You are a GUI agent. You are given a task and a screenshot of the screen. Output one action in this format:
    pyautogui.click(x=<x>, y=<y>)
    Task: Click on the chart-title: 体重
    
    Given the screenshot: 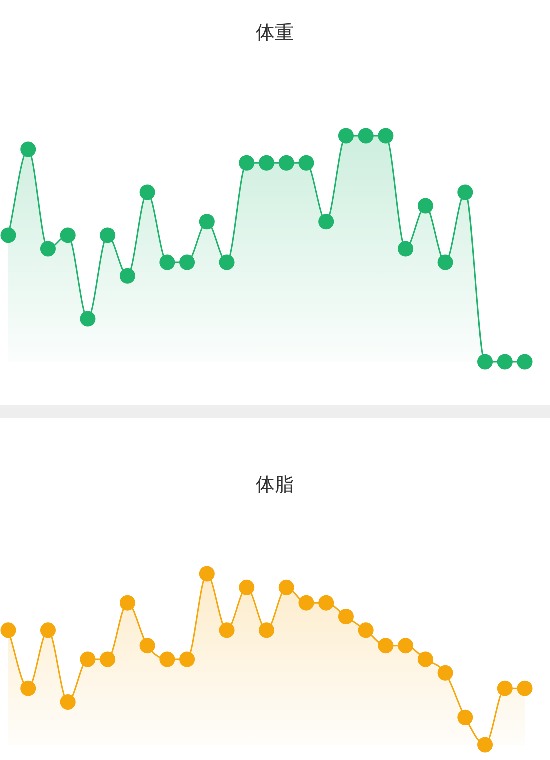 What is the action you would take?
    pyautogui.click(x=275, y=33)
    